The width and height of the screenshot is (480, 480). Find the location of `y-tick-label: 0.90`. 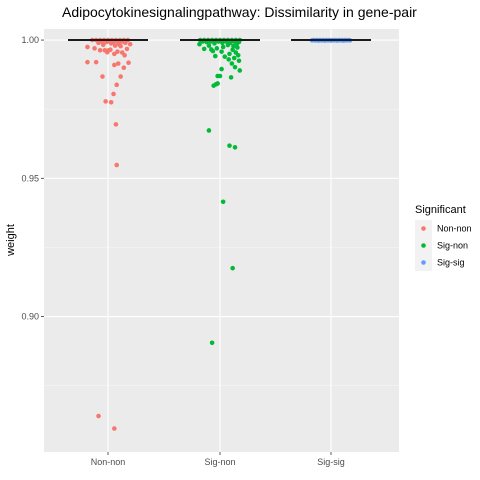

y-tick-label: 0.90 is located at coordinates (30, 317).